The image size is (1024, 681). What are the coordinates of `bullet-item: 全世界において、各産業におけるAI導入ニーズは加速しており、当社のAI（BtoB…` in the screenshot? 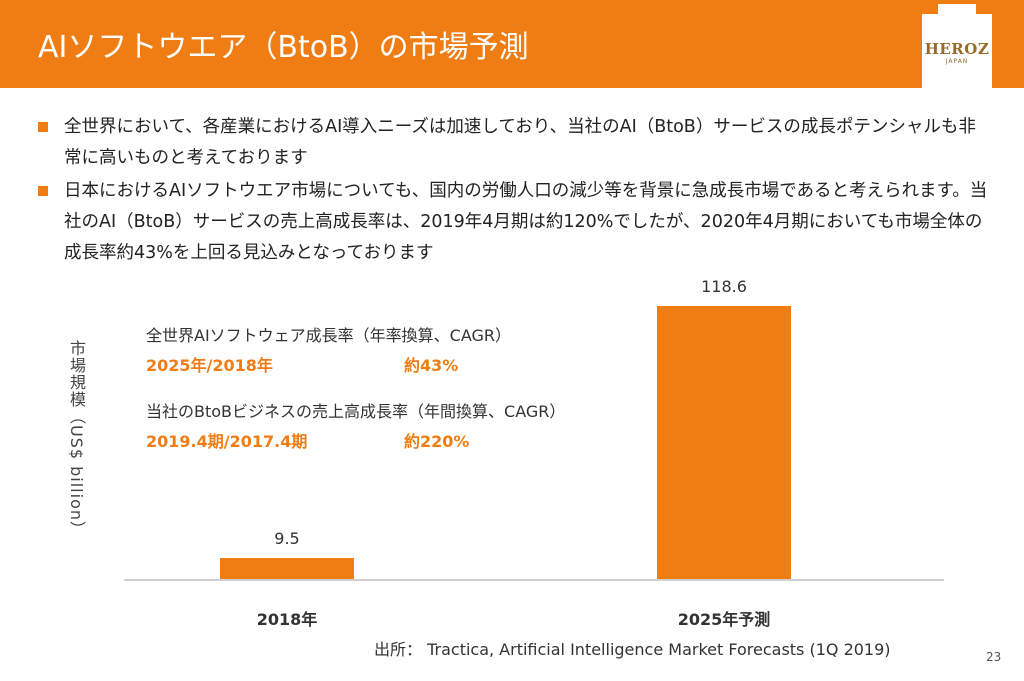 It's located at (513, 143).